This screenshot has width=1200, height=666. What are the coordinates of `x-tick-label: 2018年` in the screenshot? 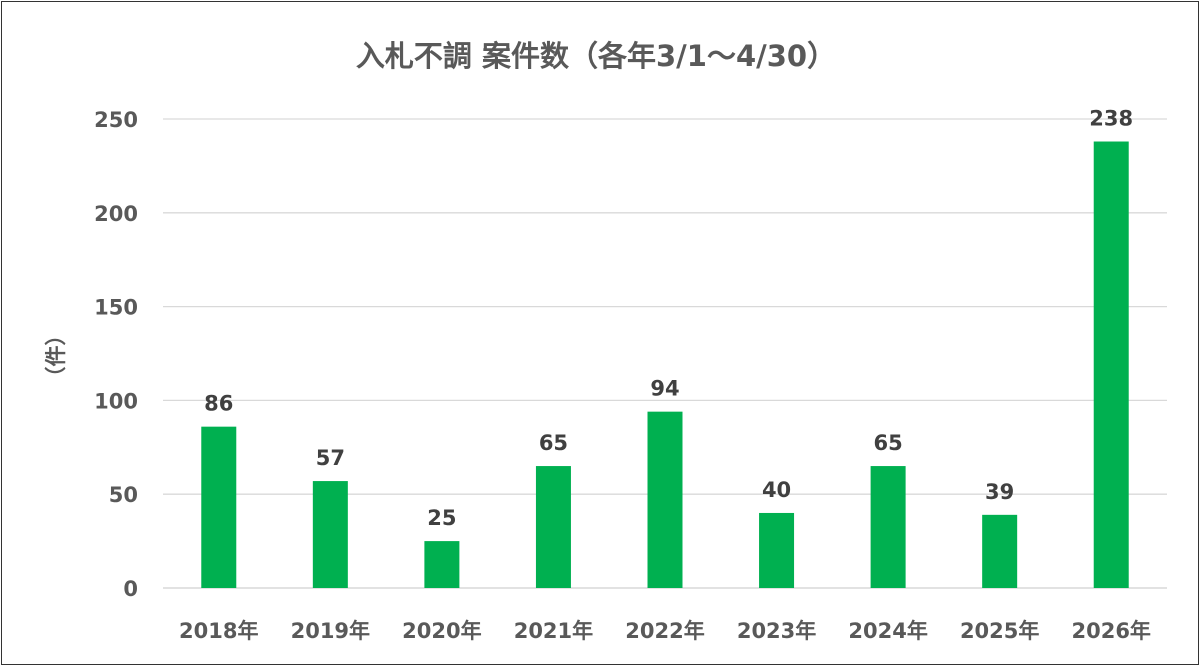 It's located at (218, 631).